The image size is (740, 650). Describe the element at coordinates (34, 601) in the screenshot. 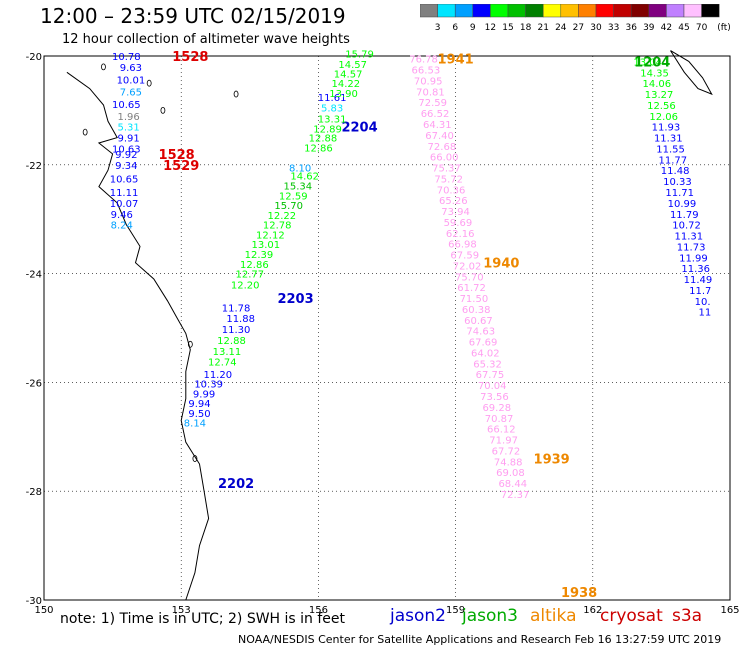

I see `lat-tick-label: -30` at that location.